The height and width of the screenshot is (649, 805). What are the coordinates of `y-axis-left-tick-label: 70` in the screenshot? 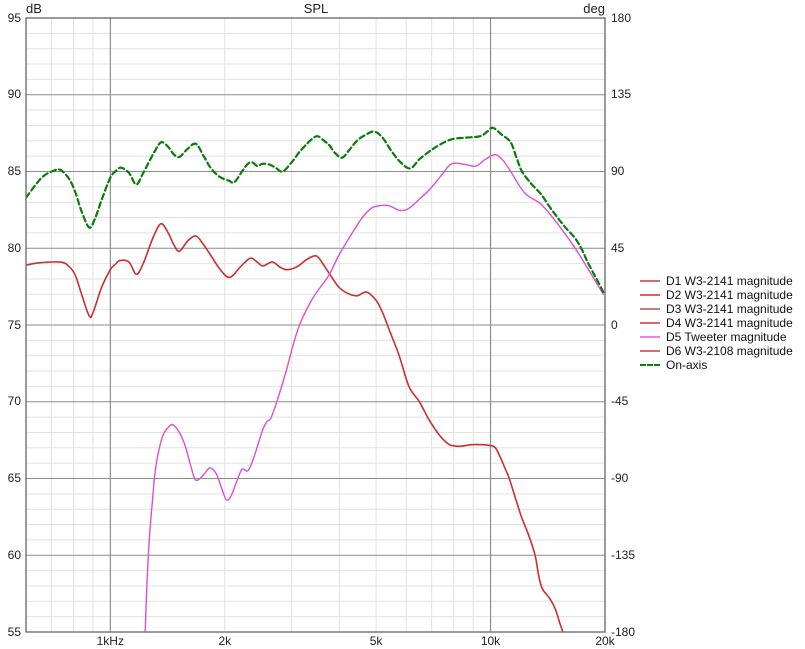 It's located at (14, 401).